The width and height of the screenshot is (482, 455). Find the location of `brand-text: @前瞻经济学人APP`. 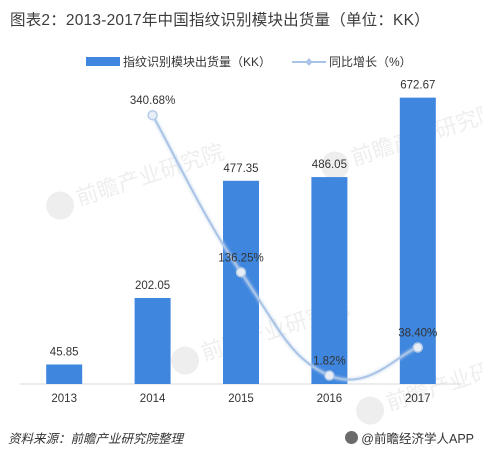

brand-text: @前瞻经济学人APP is located at coordinates (417, 439).